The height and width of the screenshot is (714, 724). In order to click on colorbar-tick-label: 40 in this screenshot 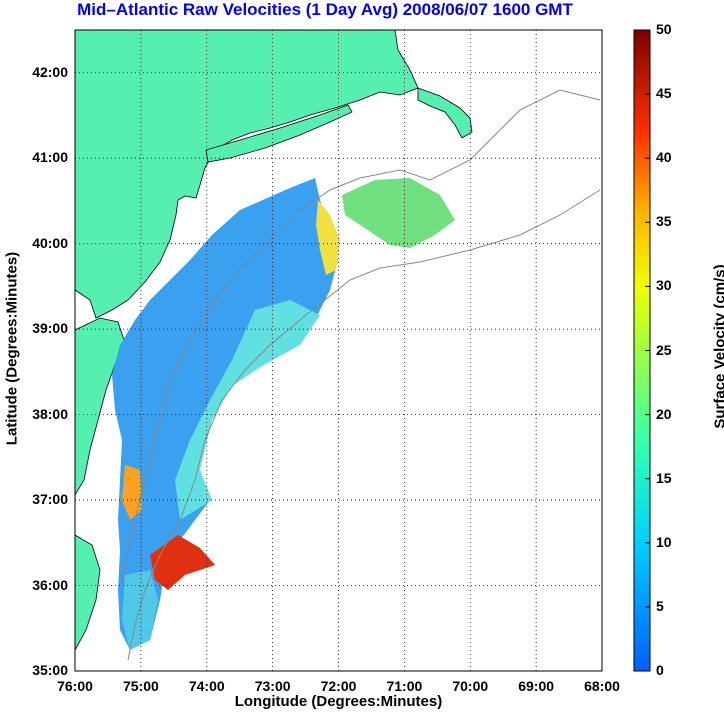, I will do `click(664, 157)`.